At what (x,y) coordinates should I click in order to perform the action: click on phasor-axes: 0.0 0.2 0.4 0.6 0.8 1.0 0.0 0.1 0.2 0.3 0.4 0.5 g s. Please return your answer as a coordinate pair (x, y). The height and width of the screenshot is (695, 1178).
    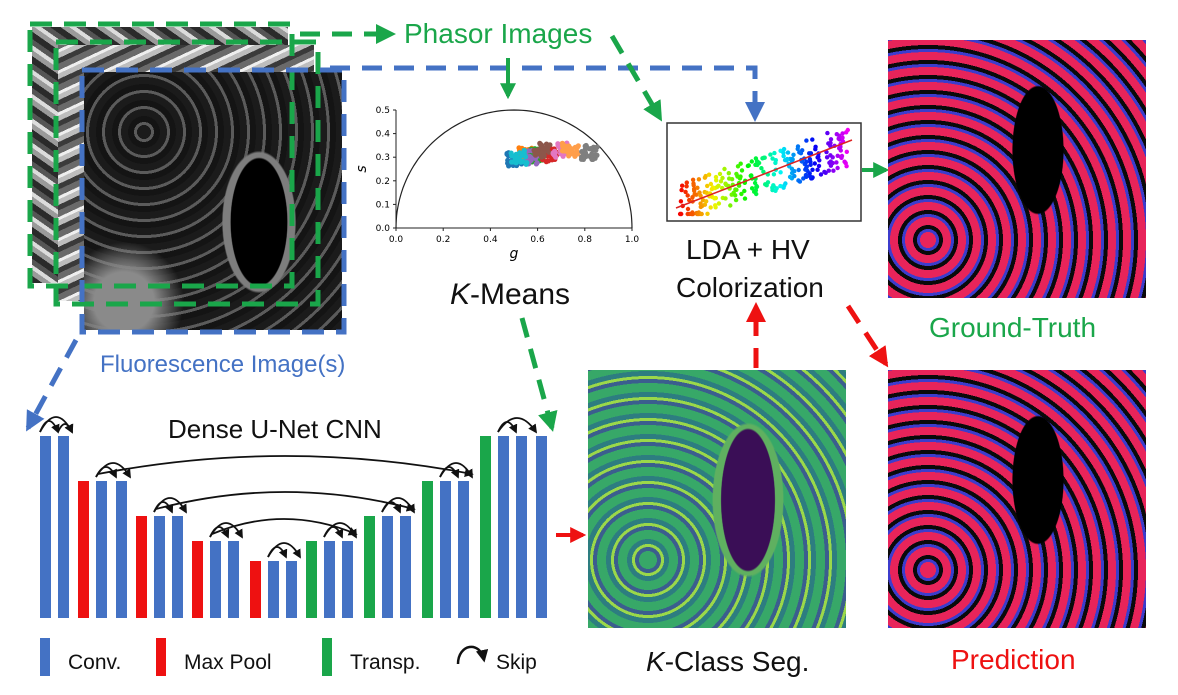
    Looking at the image, I should click on (496, 184).